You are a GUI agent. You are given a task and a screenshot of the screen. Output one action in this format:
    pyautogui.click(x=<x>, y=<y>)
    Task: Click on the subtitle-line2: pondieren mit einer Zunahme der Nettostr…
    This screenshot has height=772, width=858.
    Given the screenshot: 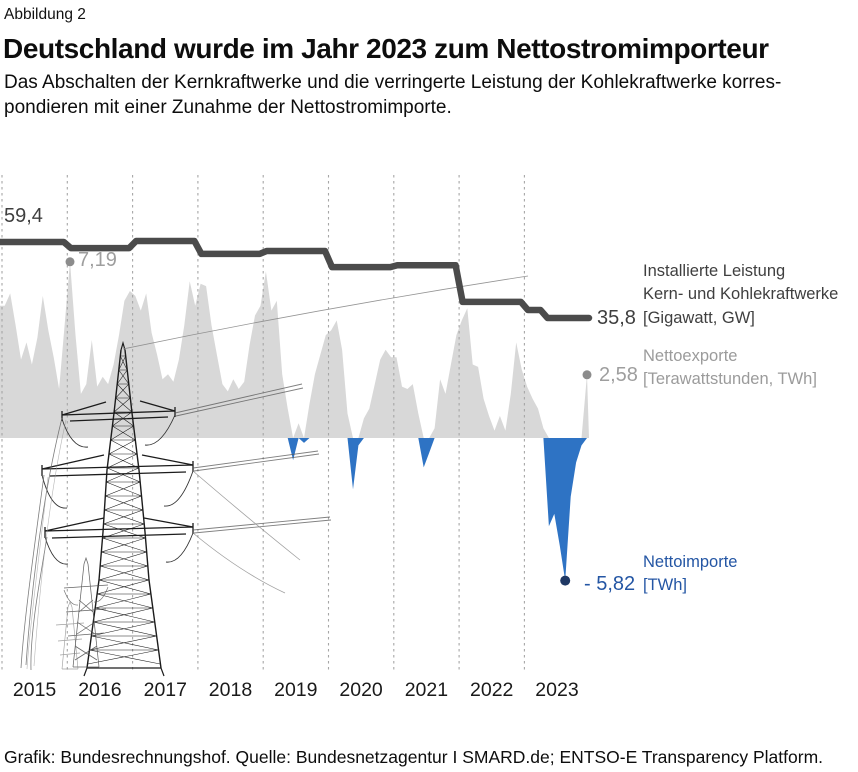 What is the action you would take?
    pyautogui.click(x=228, y=107)
    